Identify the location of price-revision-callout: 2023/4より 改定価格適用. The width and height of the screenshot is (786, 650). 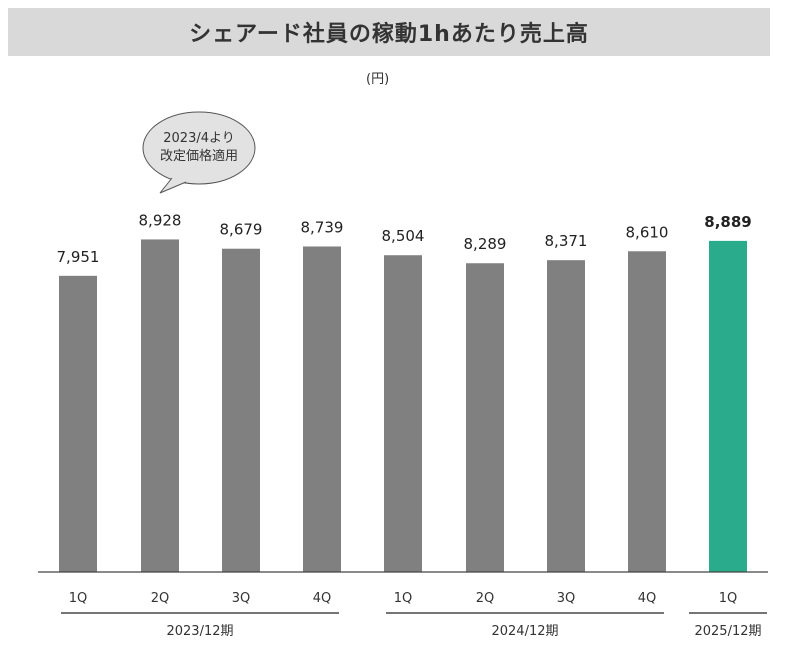
(199, 152).